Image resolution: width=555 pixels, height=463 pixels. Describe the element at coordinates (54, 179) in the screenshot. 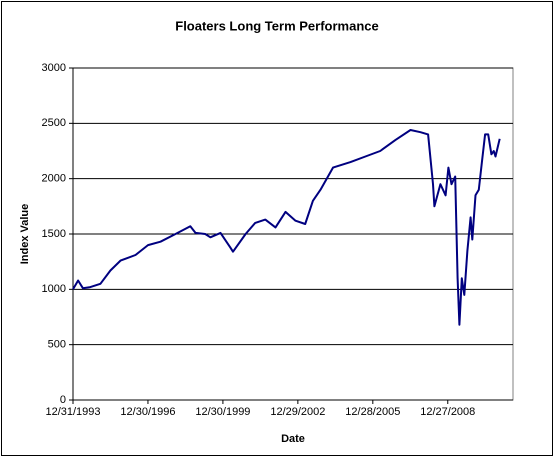

I see `y-tick-label: 2000` at that location.